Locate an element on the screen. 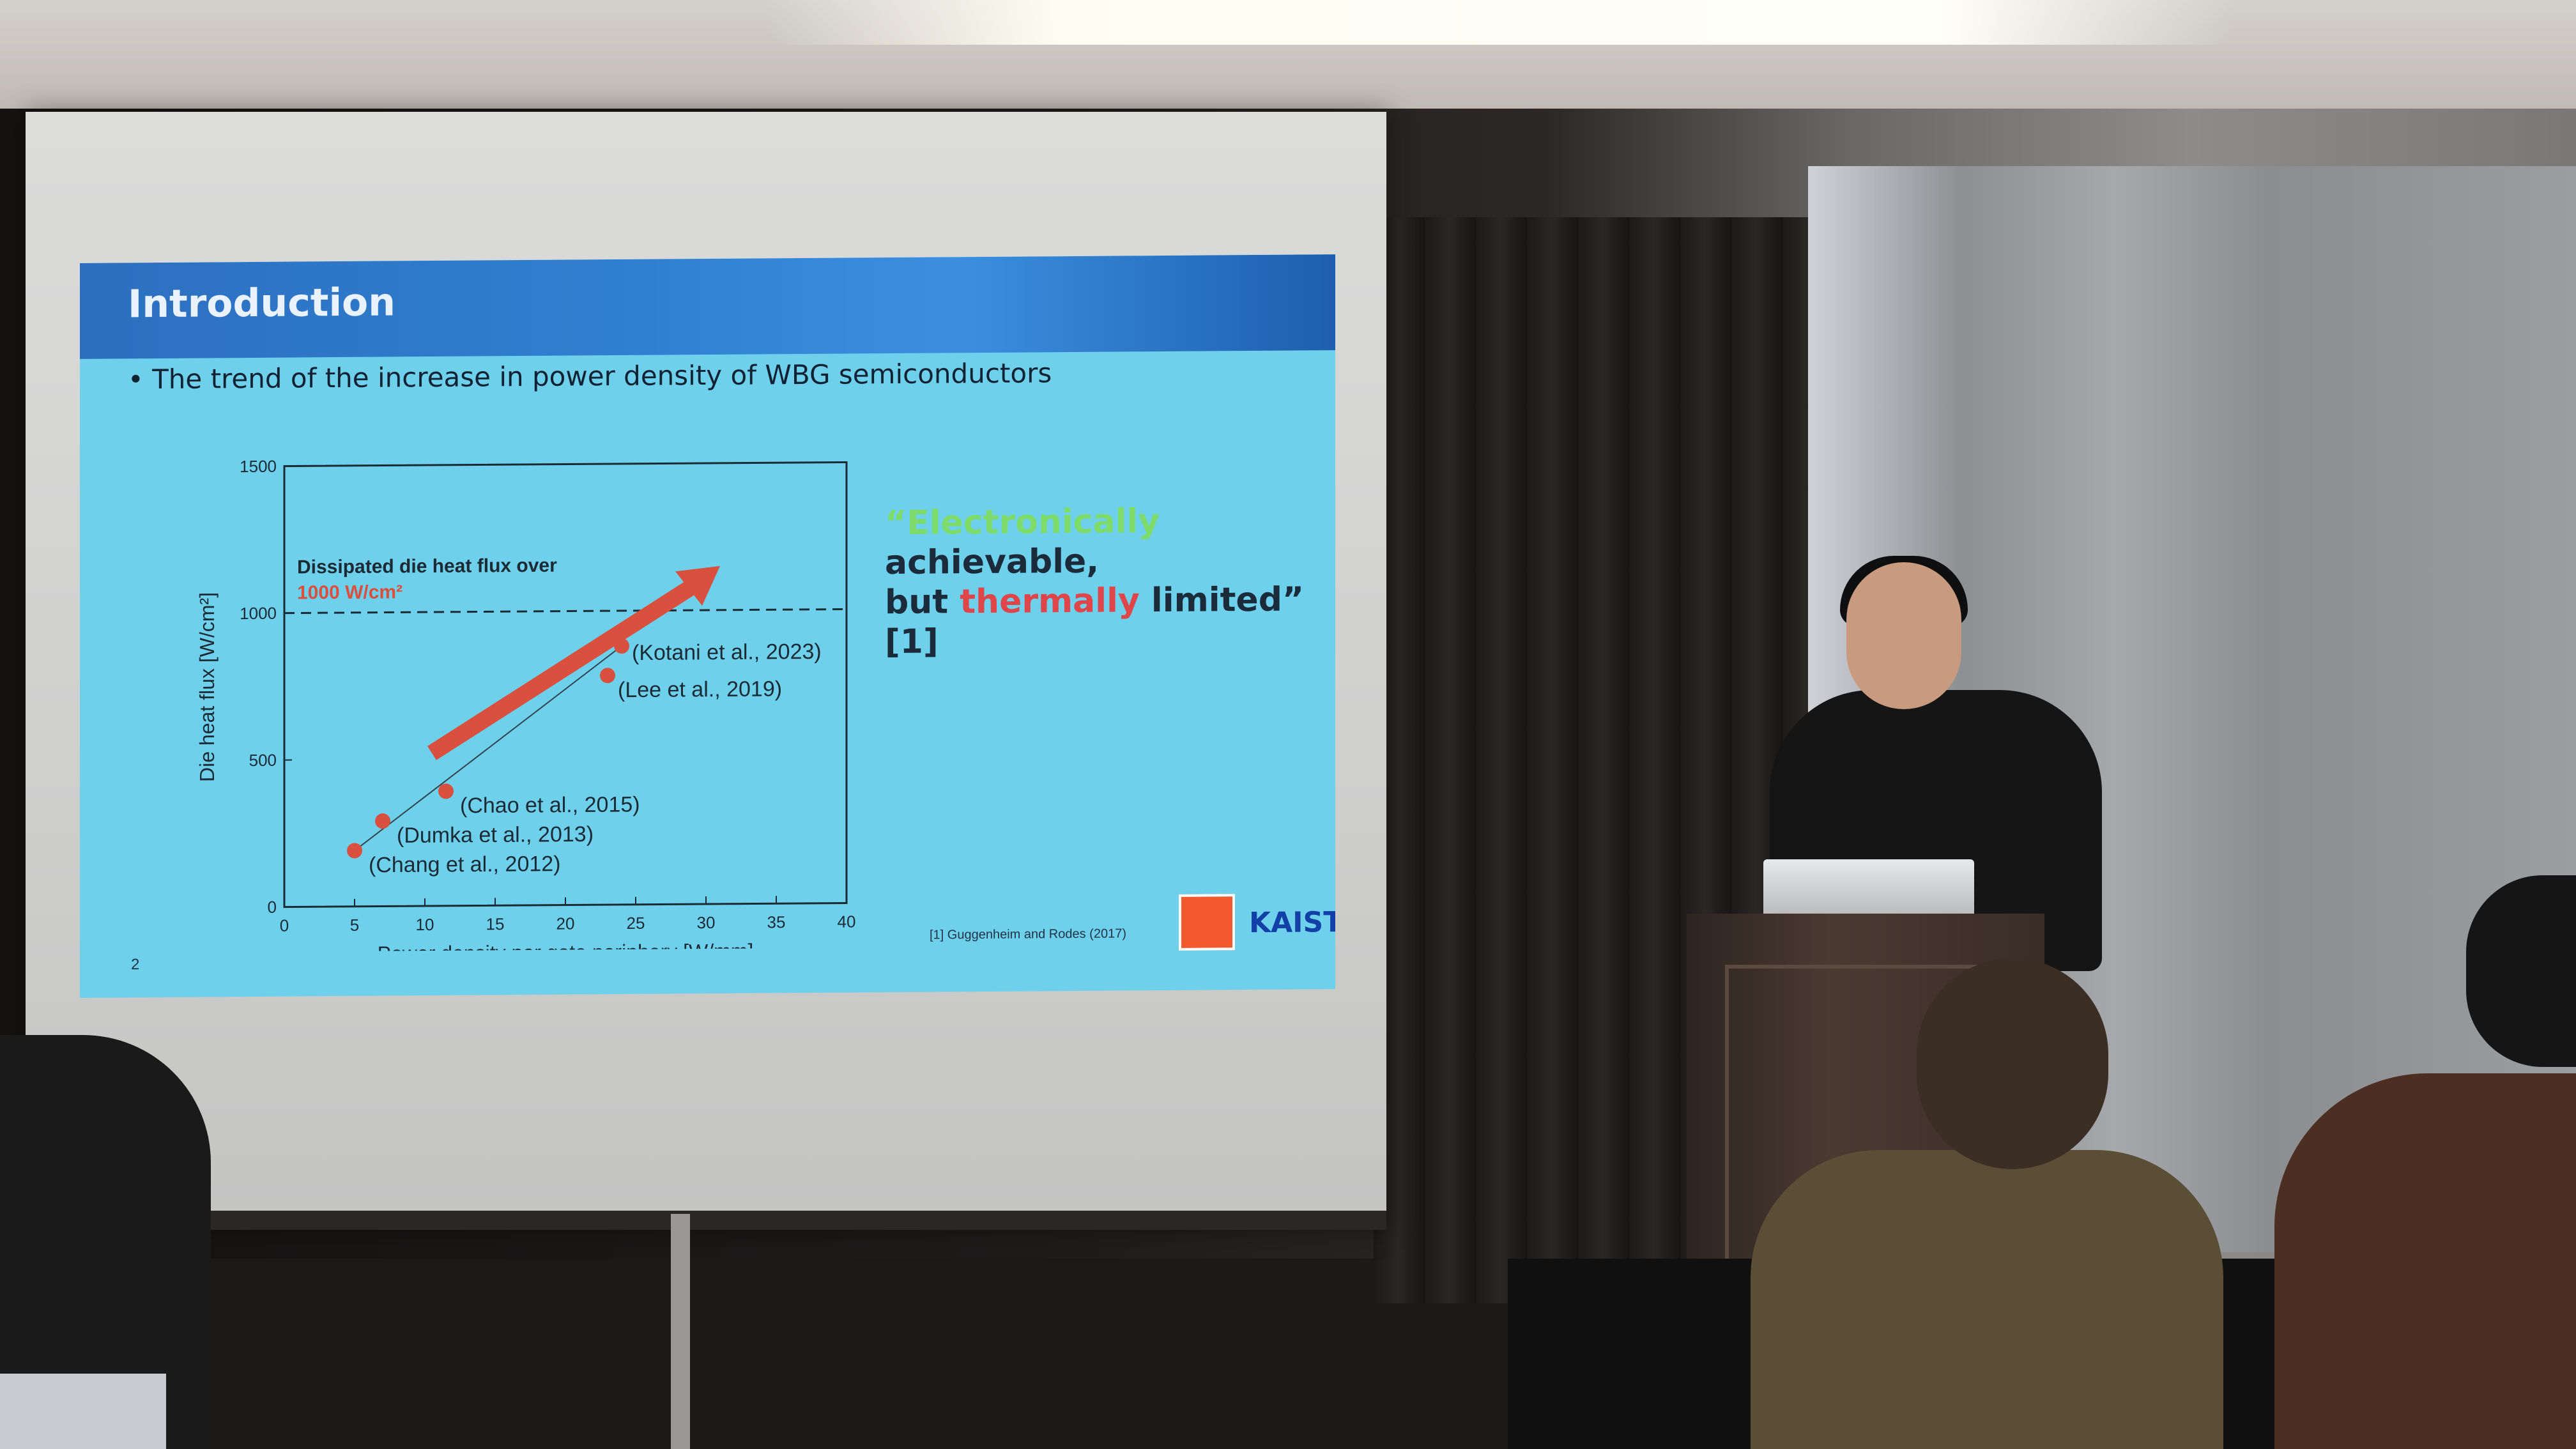  slide-title: Introduction is located at coordinates (261, 303).